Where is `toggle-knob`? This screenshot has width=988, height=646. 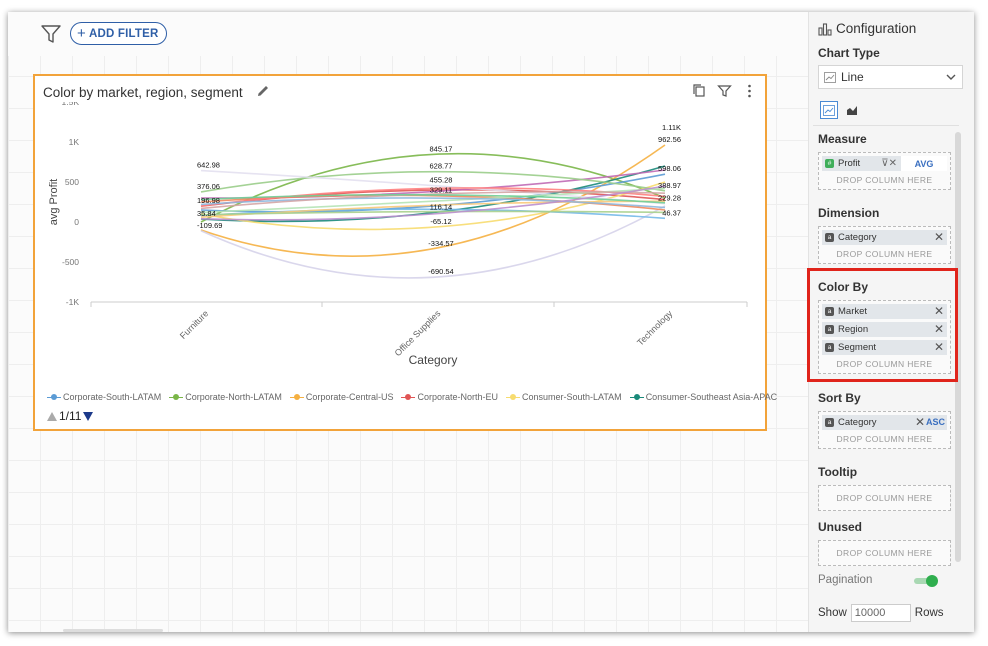
toggle-knob is located at coordinates (932, 581).